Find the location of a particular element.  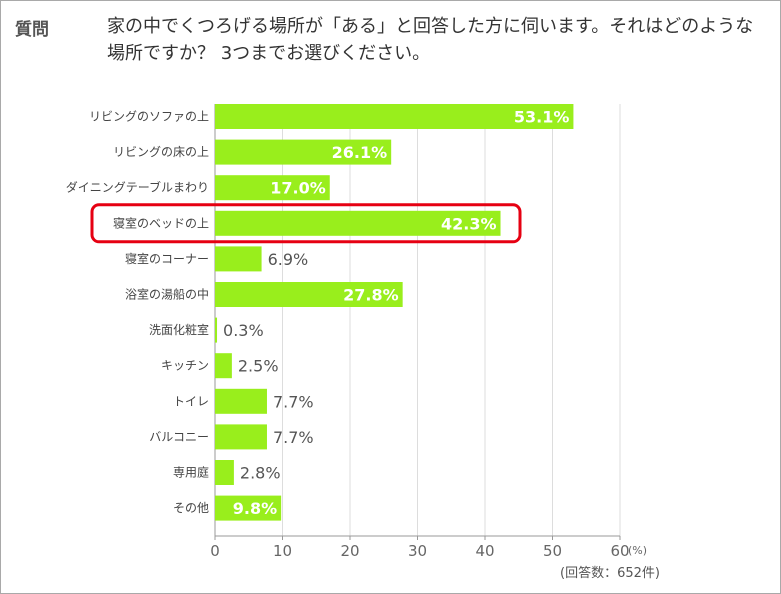

value-label: 53.1% is located at coordinates (542, 117).